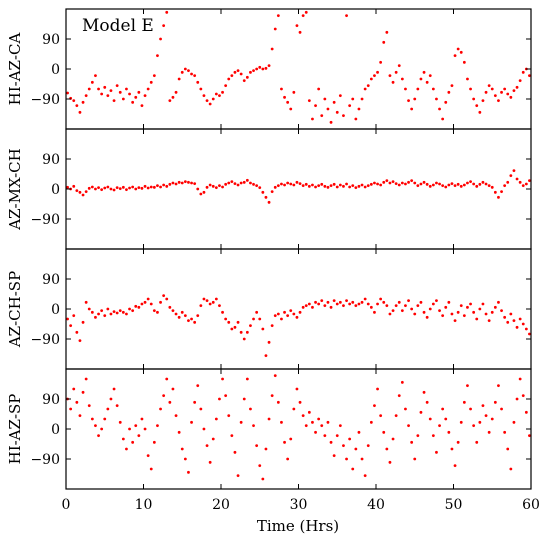 The image size is (548, 544). What do you see at coordinates (298, 526) in the screenshot?
I see `x-axis-label: Time (Hrs)` at bounding box center [298, 526].